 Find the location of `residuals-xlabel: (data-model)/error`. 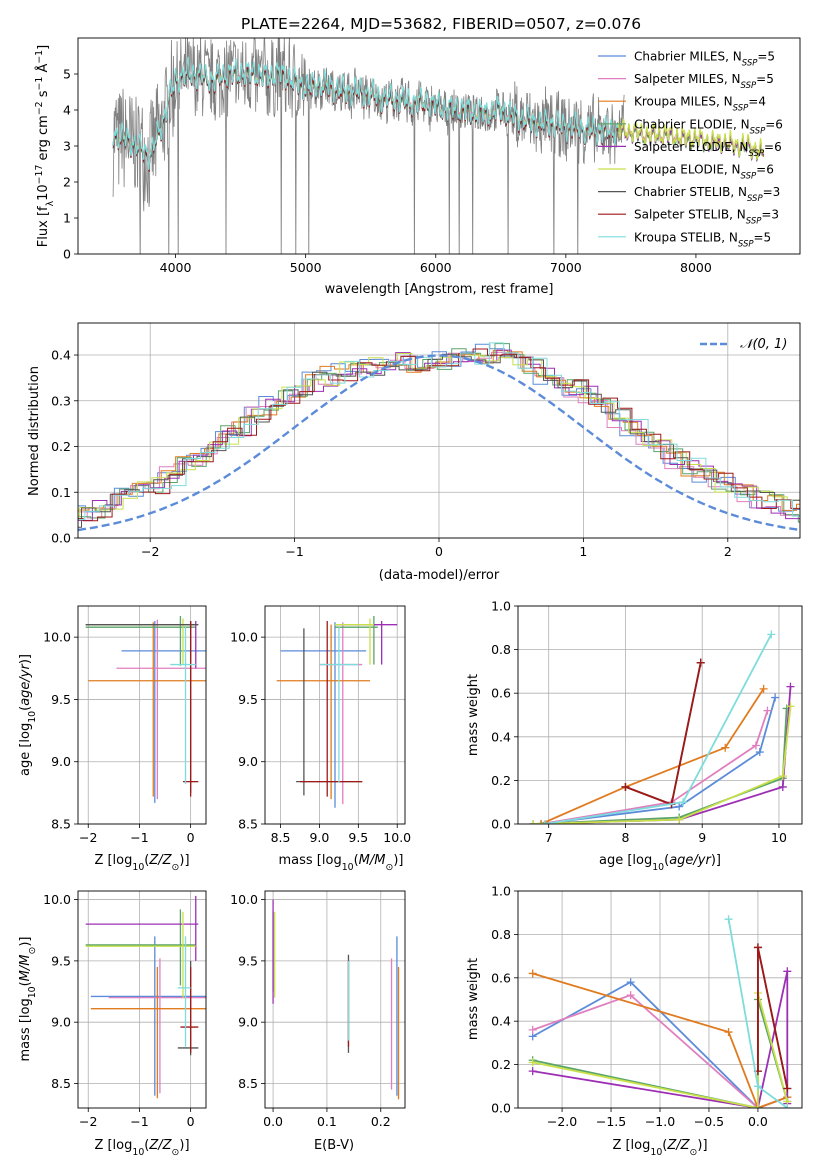

residuals-xlabel: (data-model)/error is located at coordinates (439, 575).